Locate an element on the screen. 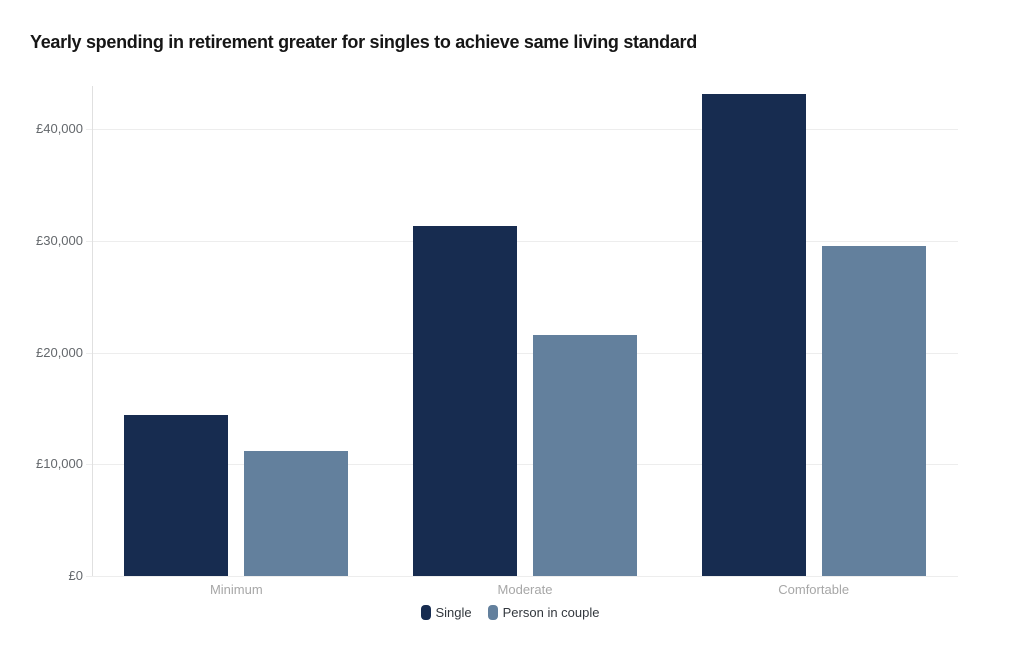 This screenshot has width=1020, height=650. bar-minimum-single is located at coordinates (176, 495).